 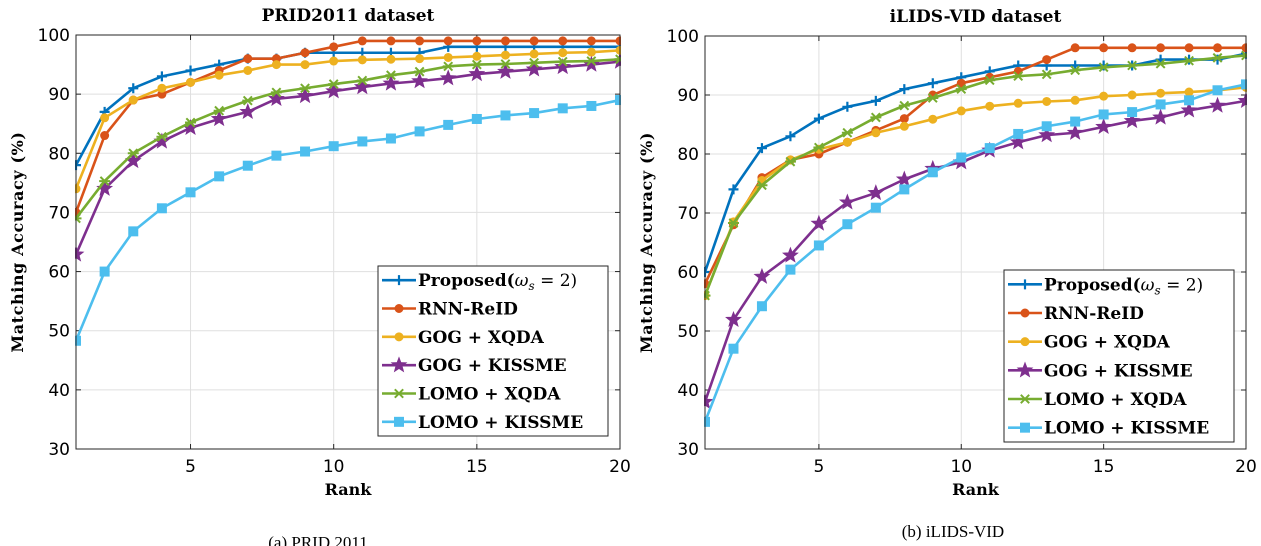 I want to click on legend-marker-proposed, so click(x=1025, y=284).